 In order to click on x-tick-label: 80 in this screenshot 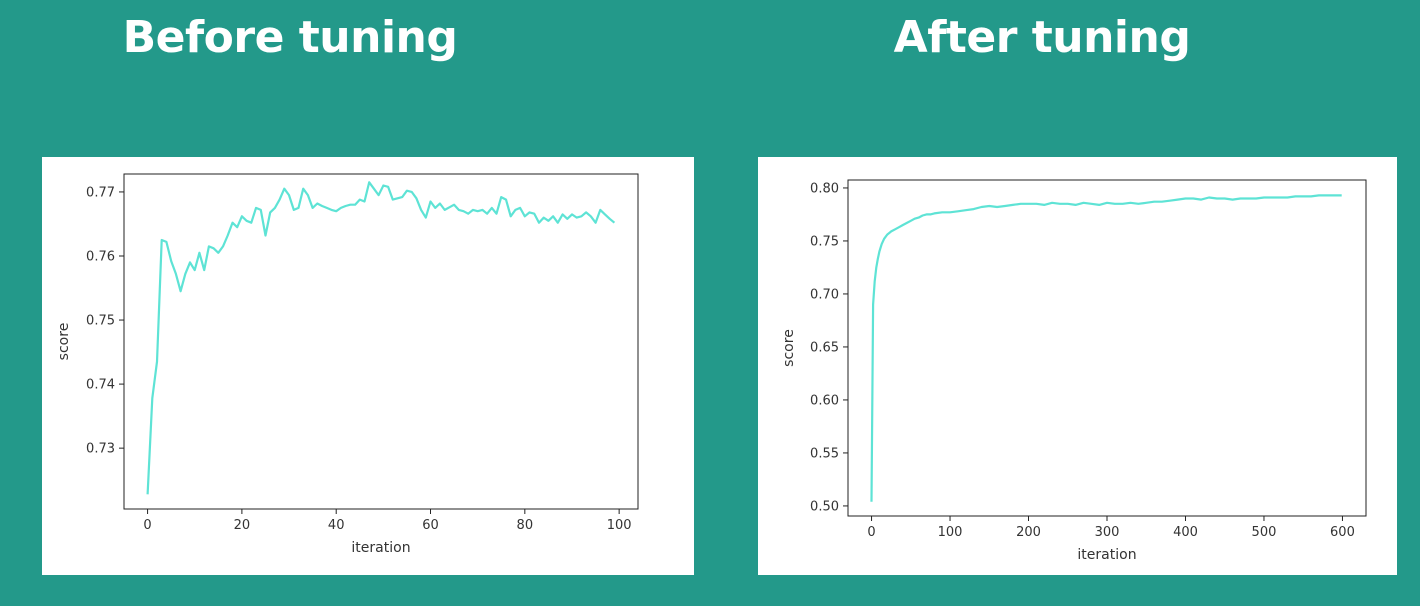, I will do `click(525, 525)`.